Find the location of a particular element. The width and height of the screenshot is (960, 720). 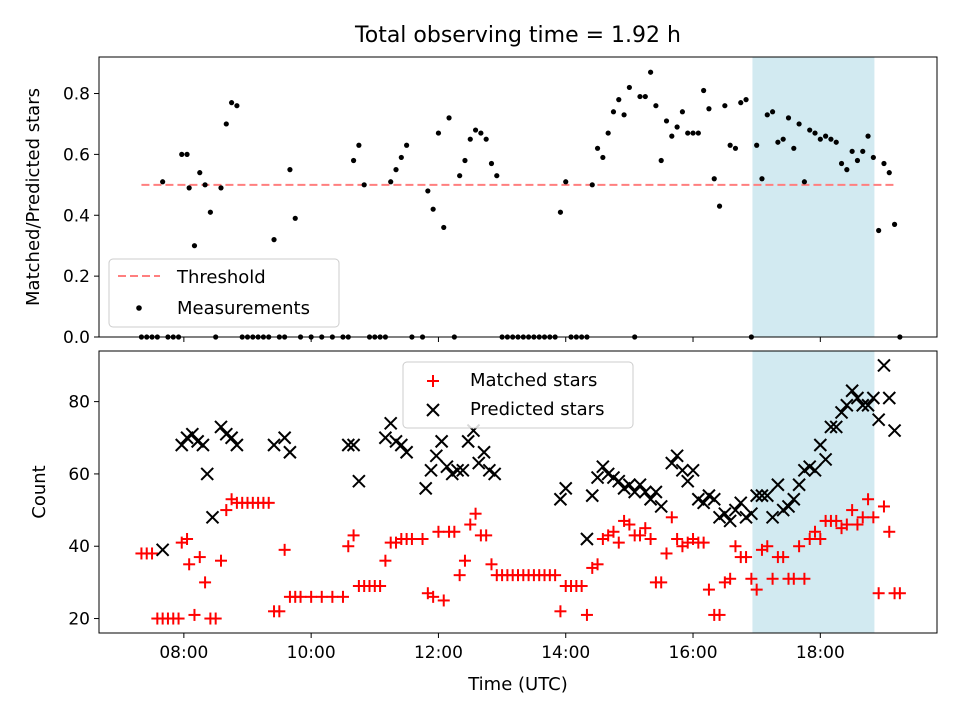

bottom-y-tick-label: 60 is located at coordinates (79, 475).